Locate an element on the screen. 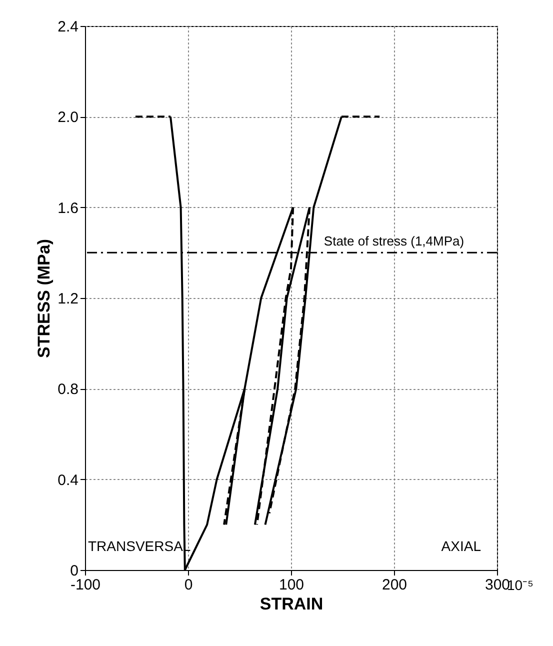 The height and width of the screenshot is (646, 553). x-tick-label: 200 is located at coordinates (395, 585).